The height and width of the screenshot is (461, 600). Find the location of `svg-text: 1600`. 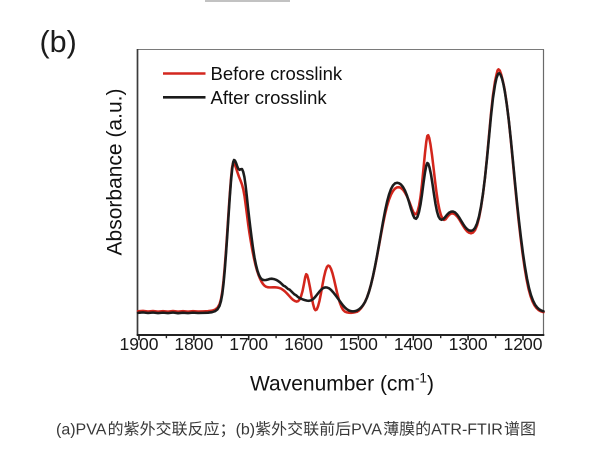

svg-text: 1600 is located at coordinates (303, 344).